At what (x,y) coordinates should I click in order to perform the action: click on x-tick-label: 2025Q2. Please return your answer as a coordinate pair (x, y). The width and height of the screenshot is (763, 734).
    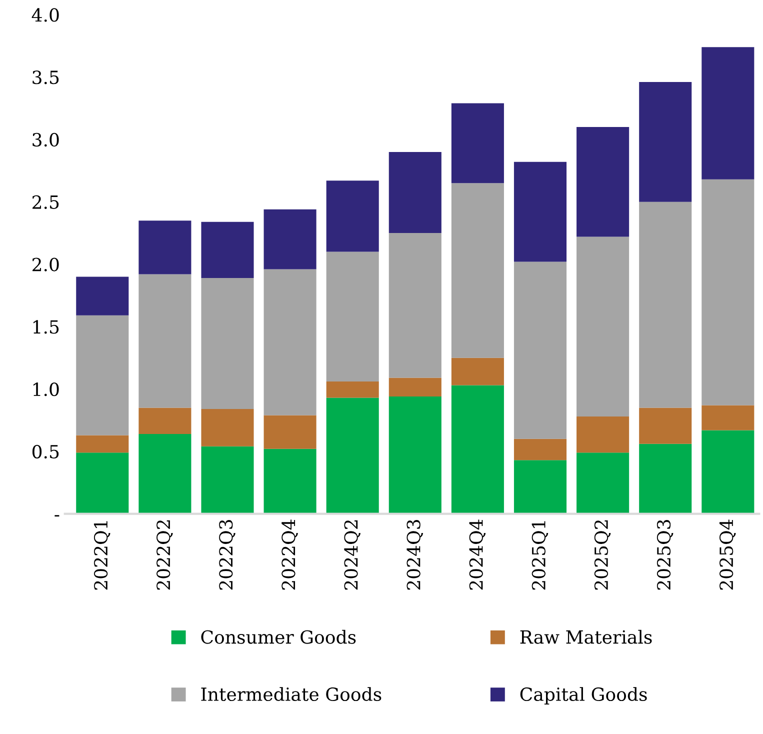
    Looking at the image, I should click on (602, 555).